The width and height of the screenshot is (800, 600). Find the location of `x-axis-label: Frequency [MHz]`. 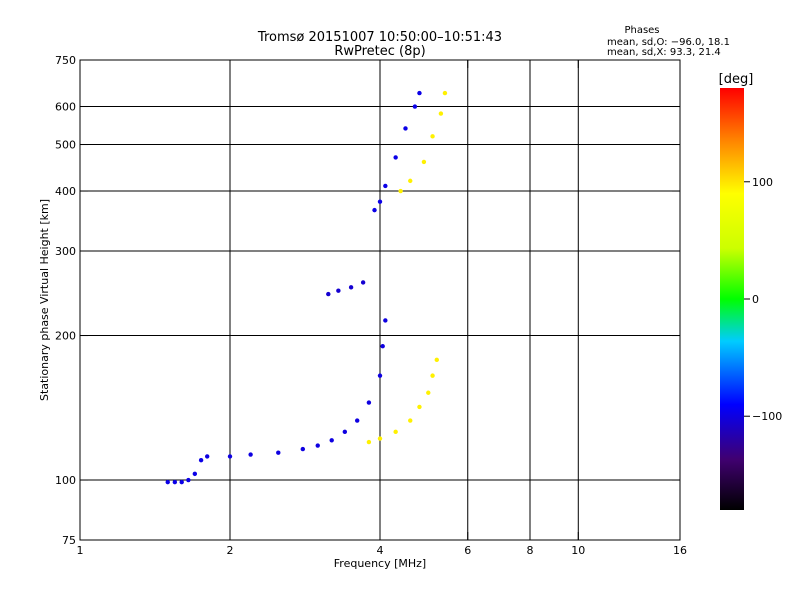

x-axis-label: Frequency [MHz] is located at coordinates (380, 563).